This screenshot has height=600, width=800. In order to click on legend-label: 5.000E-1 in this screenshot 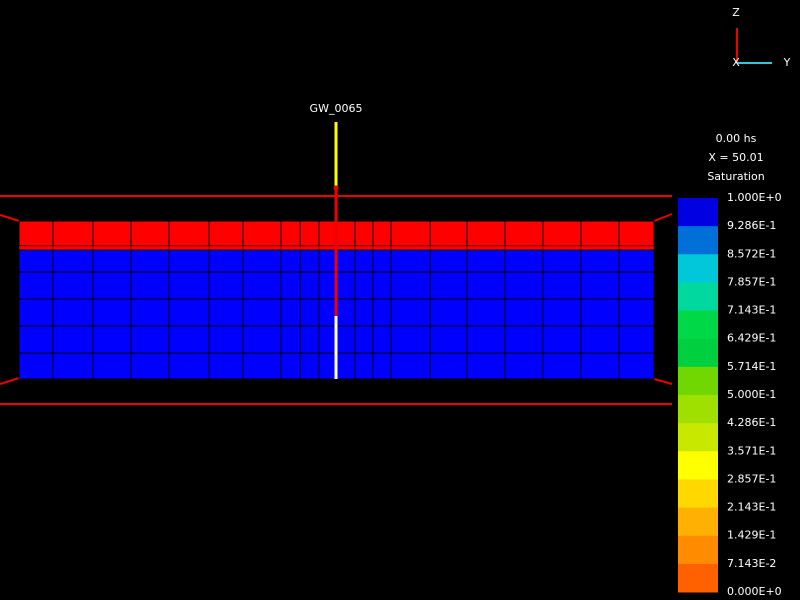, I will do `click(751, 394)`.